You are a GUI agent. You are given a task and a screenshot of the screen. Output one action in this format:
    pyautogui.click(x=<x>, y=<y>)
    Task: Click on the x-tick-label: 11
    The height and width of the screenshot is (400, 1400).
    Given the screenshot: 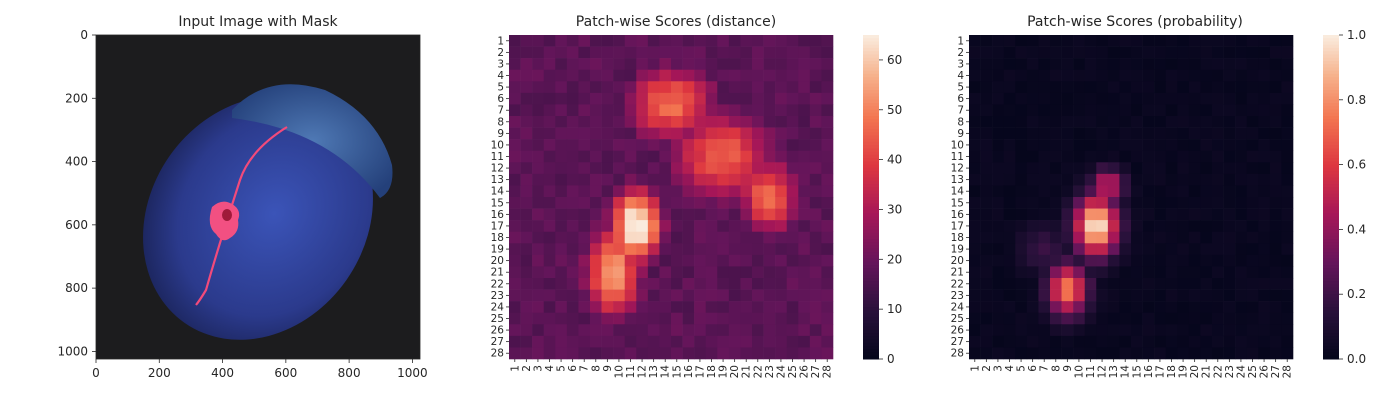 What is the action you would take?
    pyautogui.click(x=631, y=371)
    